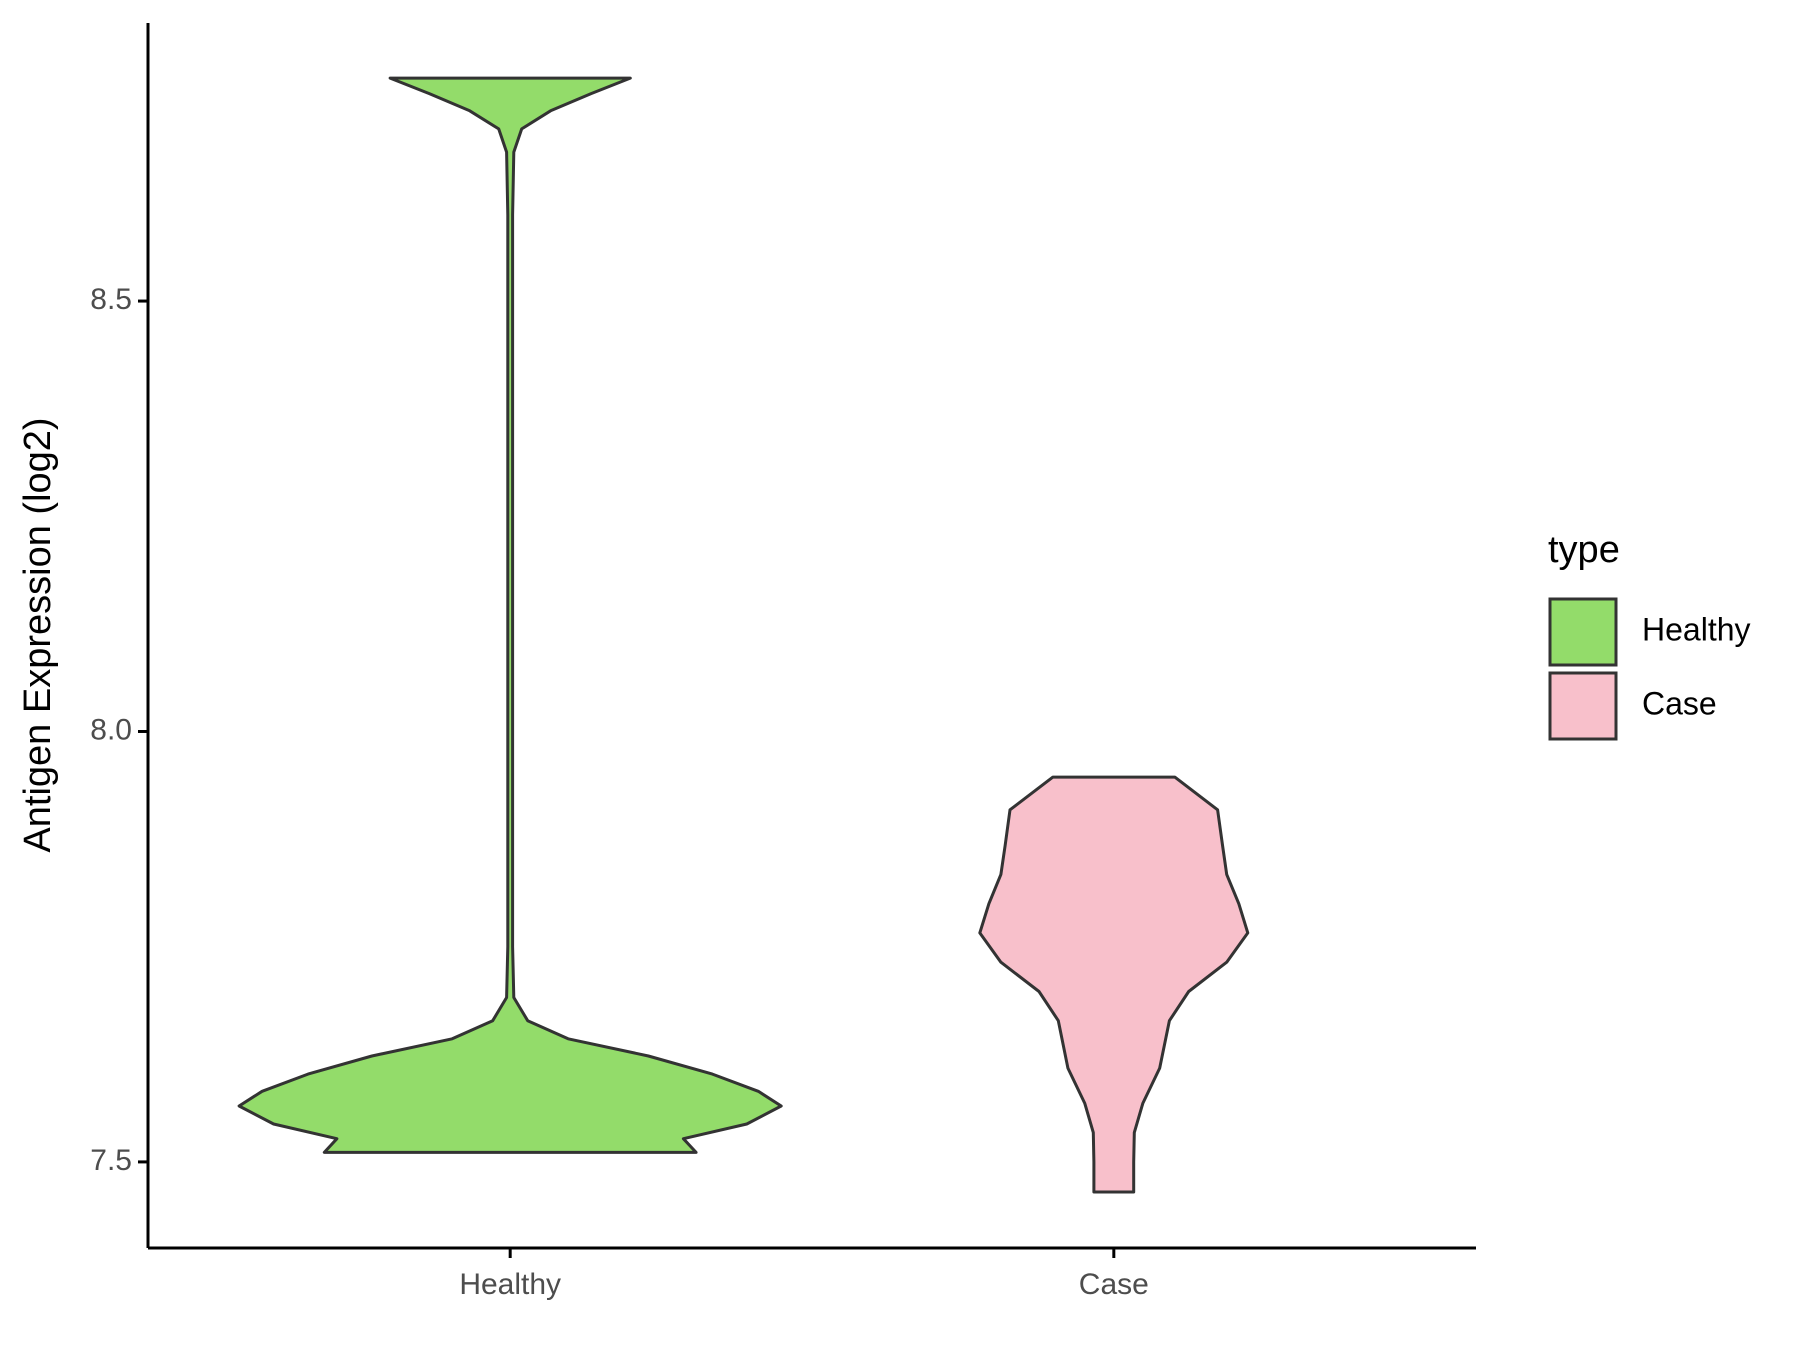  I want to click on y-tick-label: 8.5, so click(111, 299).